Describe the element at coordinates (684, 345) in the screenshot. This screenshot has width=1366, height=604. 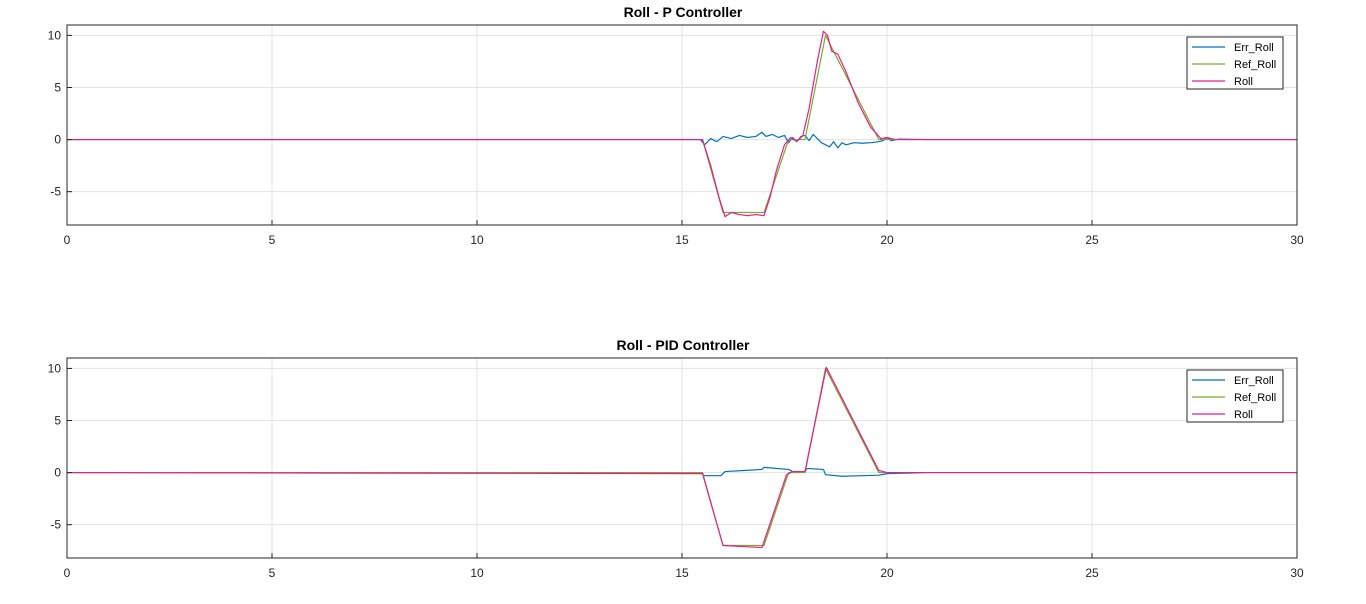
I see `chart-title: Roll - PID Controller` at that location.